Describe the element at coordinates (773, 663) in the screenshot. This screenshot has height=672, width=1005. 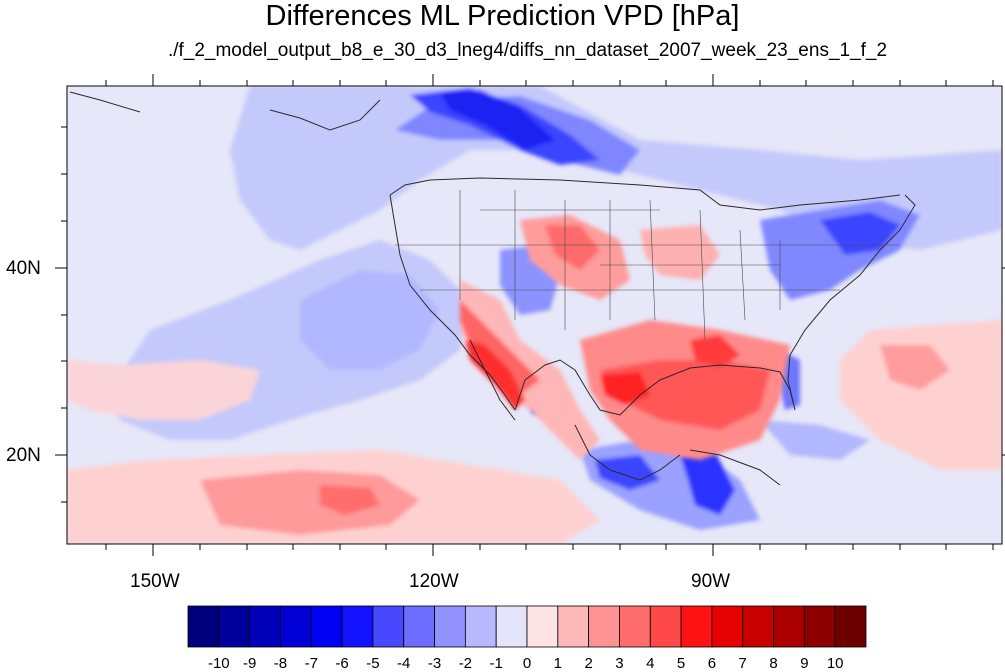
I see `colorbar-label: 8` at that location.